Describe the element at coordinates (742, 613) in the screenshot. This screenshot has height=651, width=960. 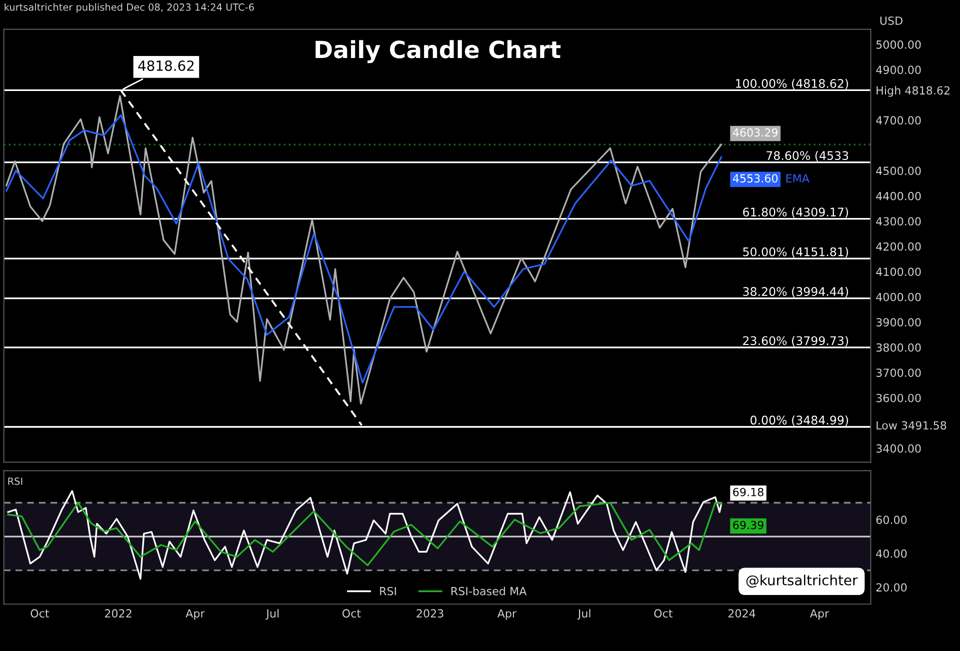
I see `x-tick-label: 2024` at that location.